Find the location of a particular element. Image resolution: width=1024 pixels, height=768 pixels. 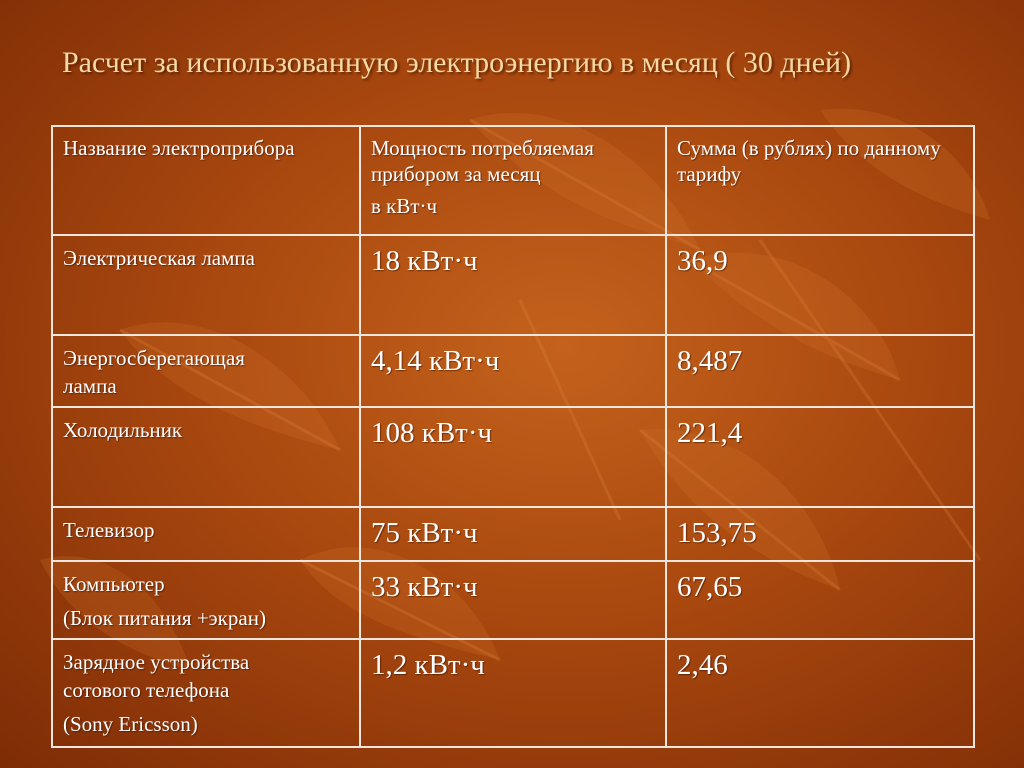

header-power-text: Мощность потребляемая прибором за месяц is located at coordinates (482, 161).